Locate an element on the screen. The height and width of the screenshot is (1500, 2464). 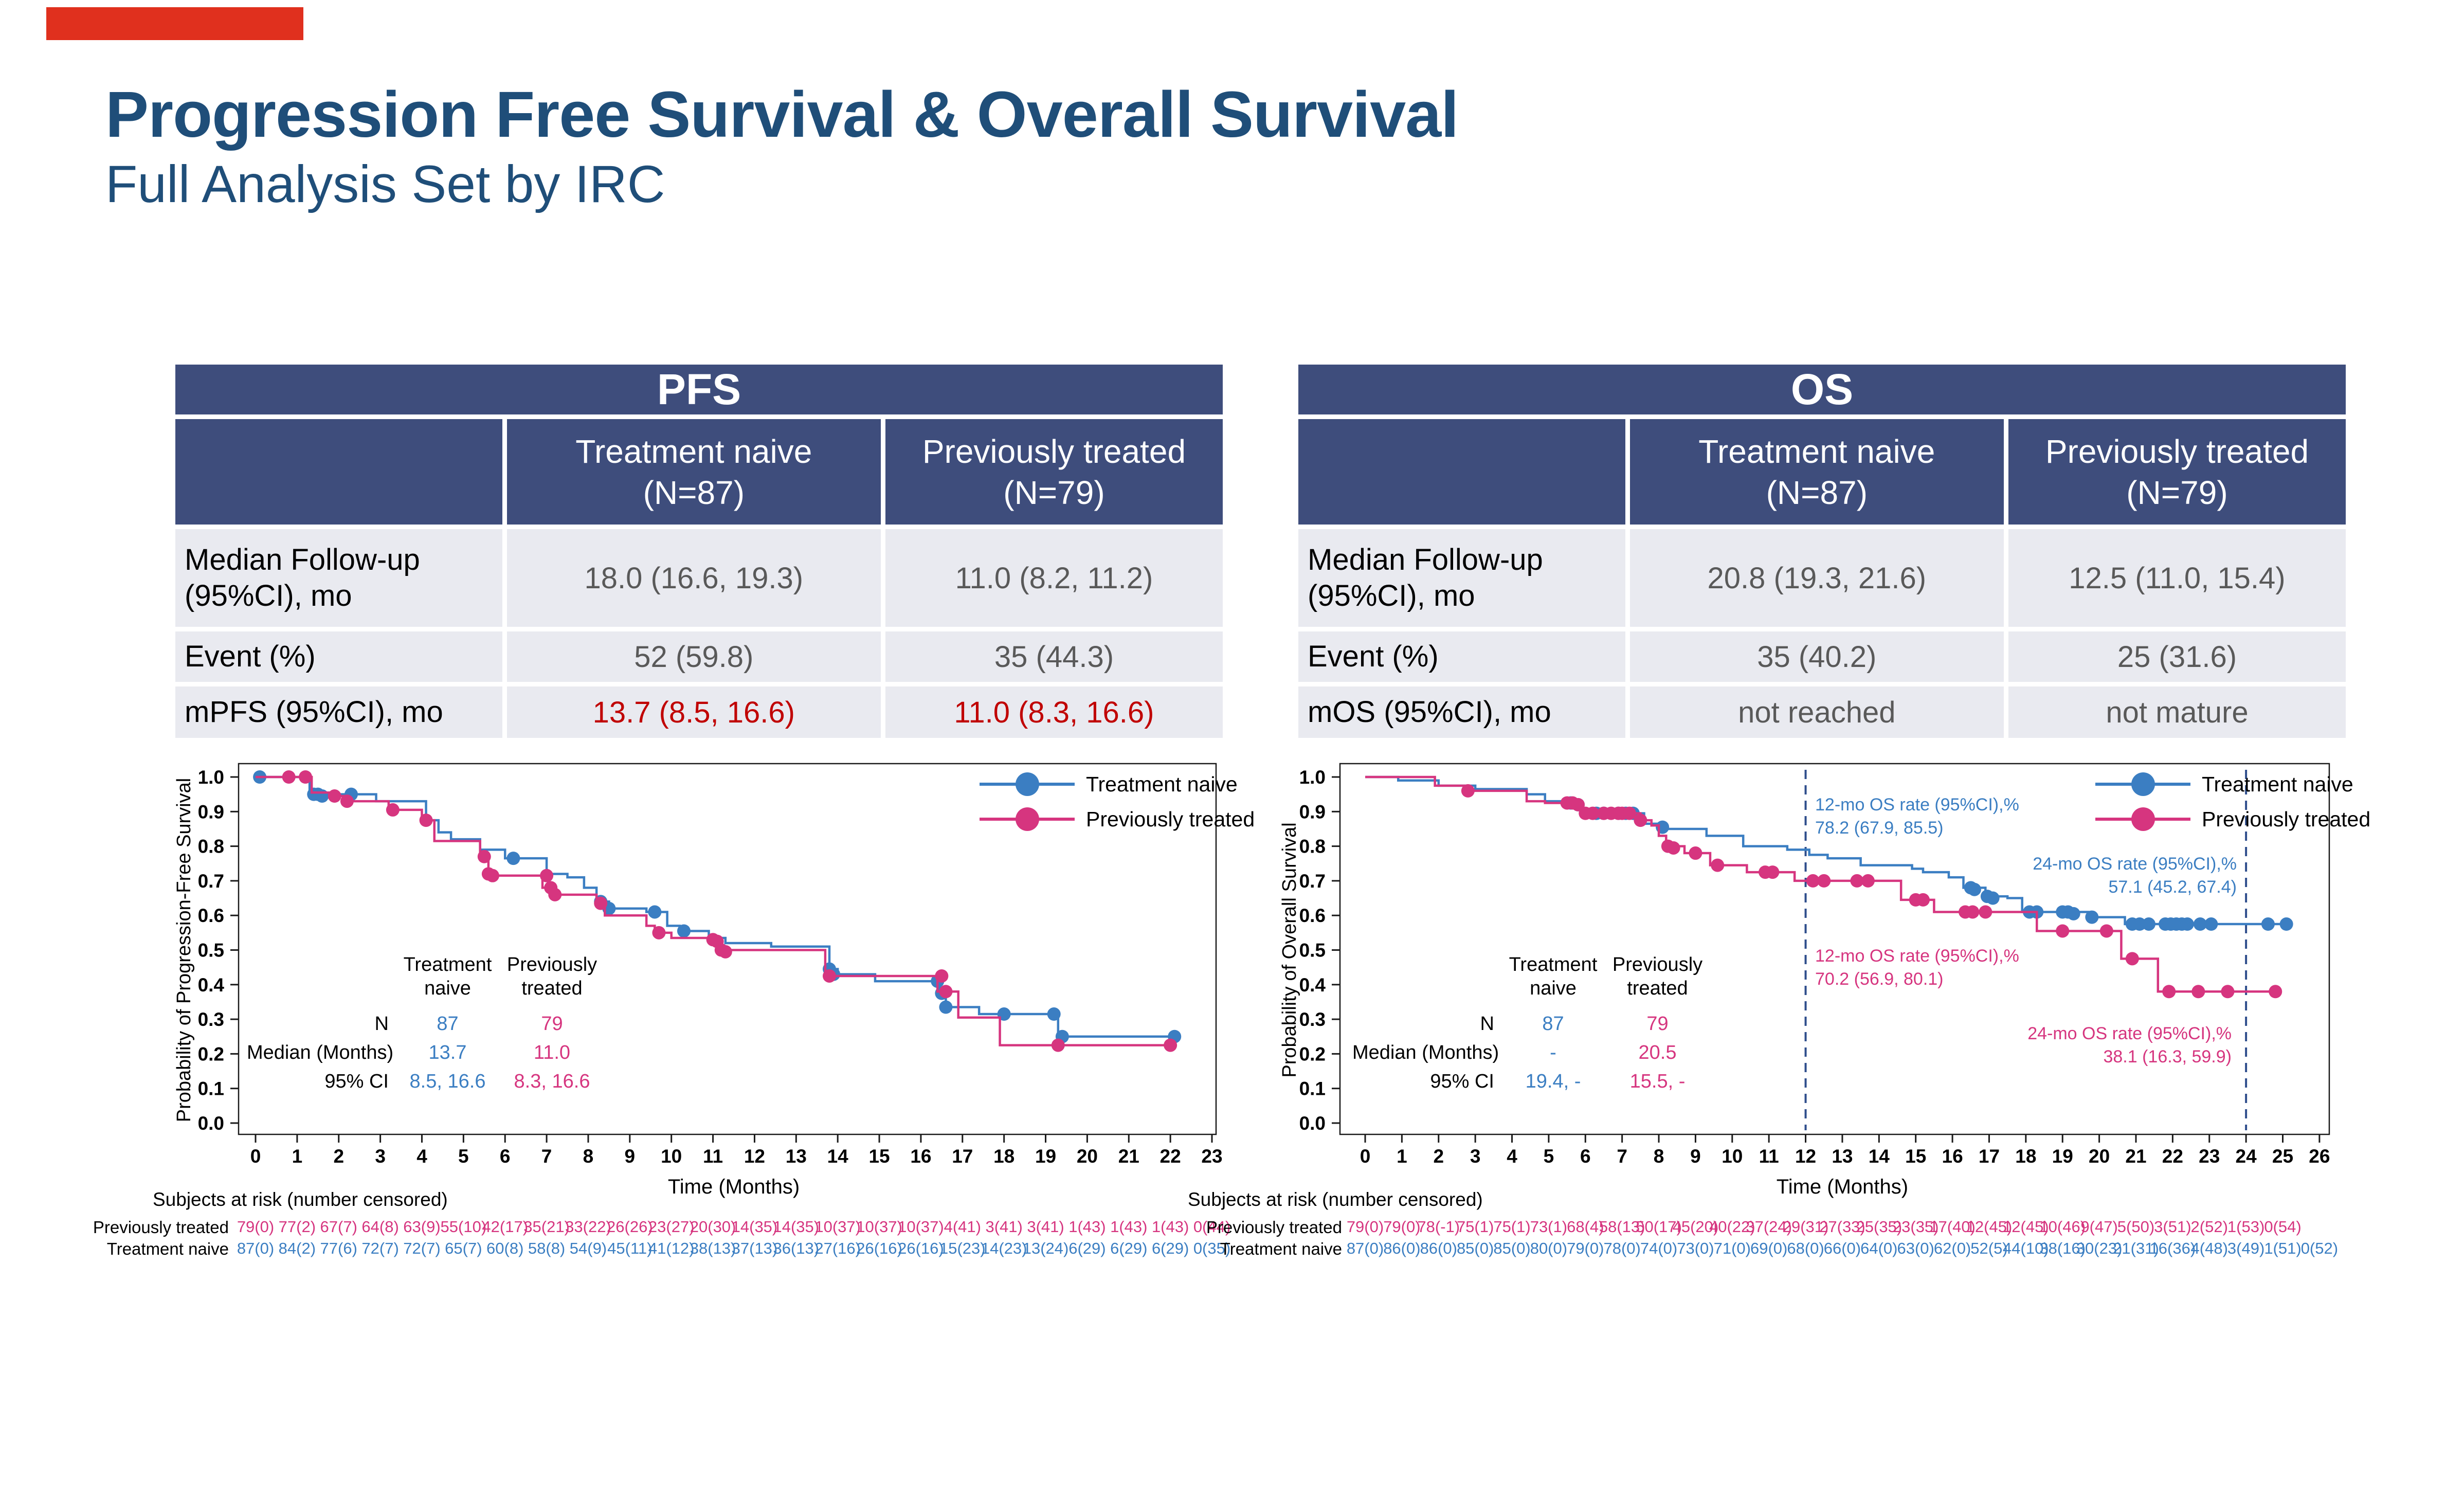
svg-text: 26 is located at coordinates (2319, 1156).